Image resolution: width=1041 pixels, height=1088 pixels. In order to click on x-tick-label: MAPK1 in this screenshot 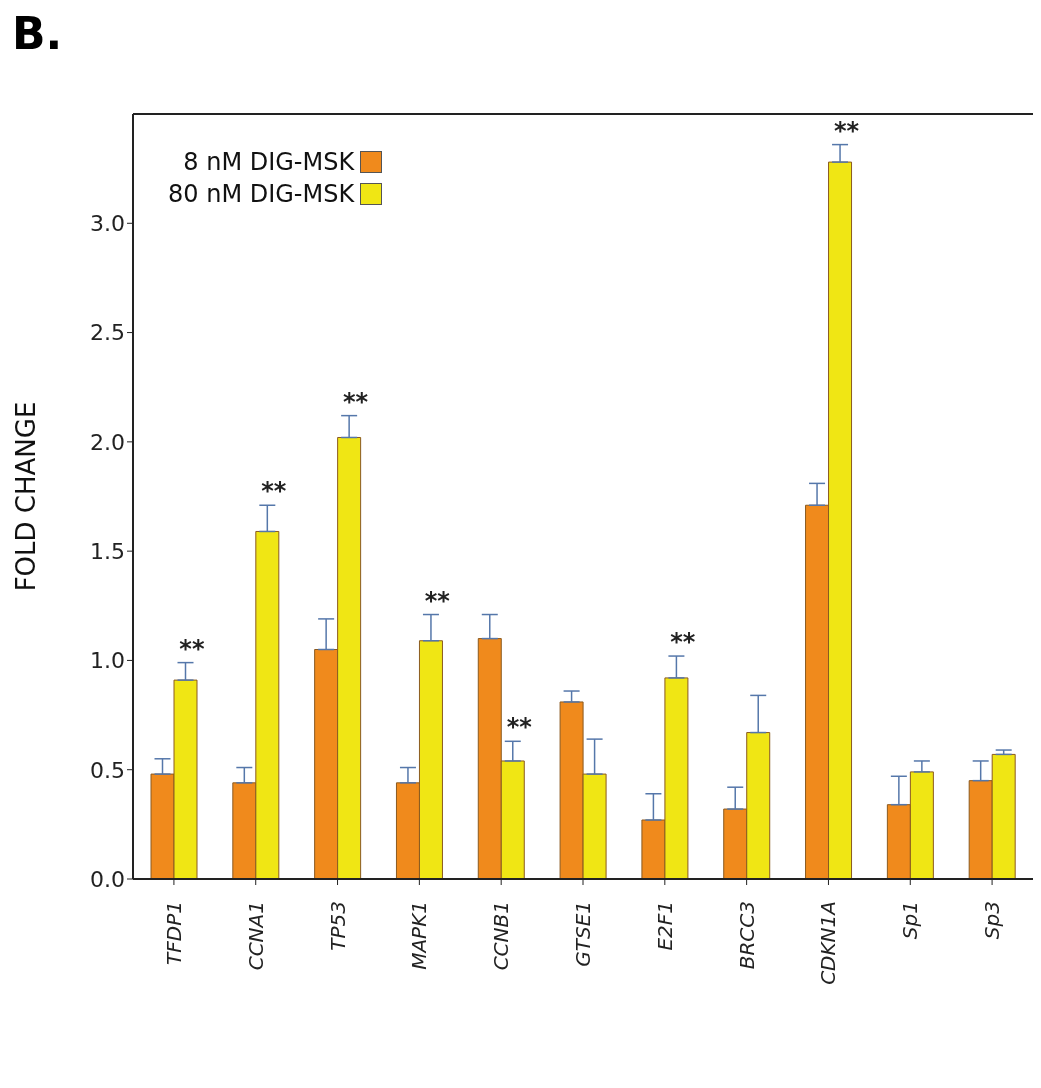, I will do `click(419, 935)`.